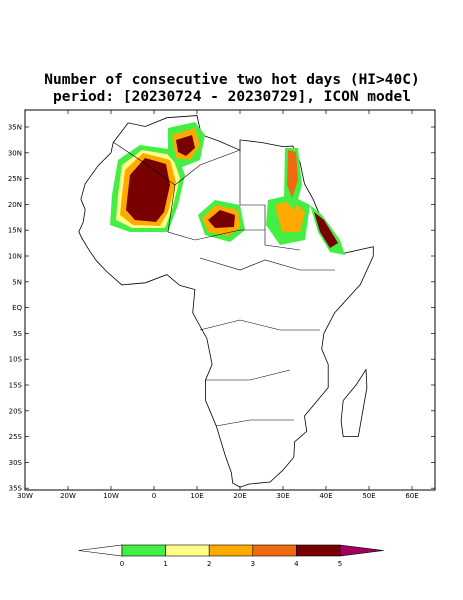  What do you see at coordinates (354, 403) in the screenshot?
I see `madagascar` at bounding box center [354, 403].